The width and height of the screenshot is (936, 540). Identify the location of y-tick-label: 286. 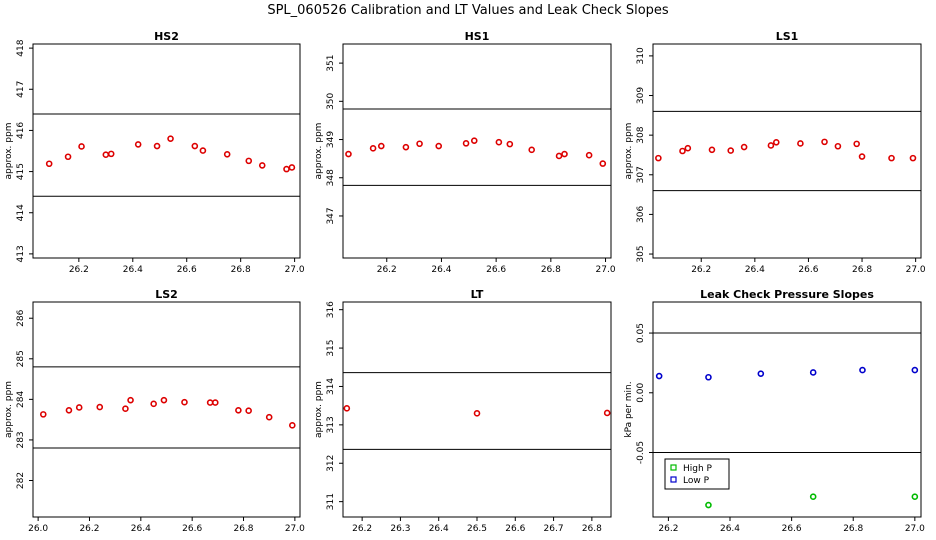
(21, 317).